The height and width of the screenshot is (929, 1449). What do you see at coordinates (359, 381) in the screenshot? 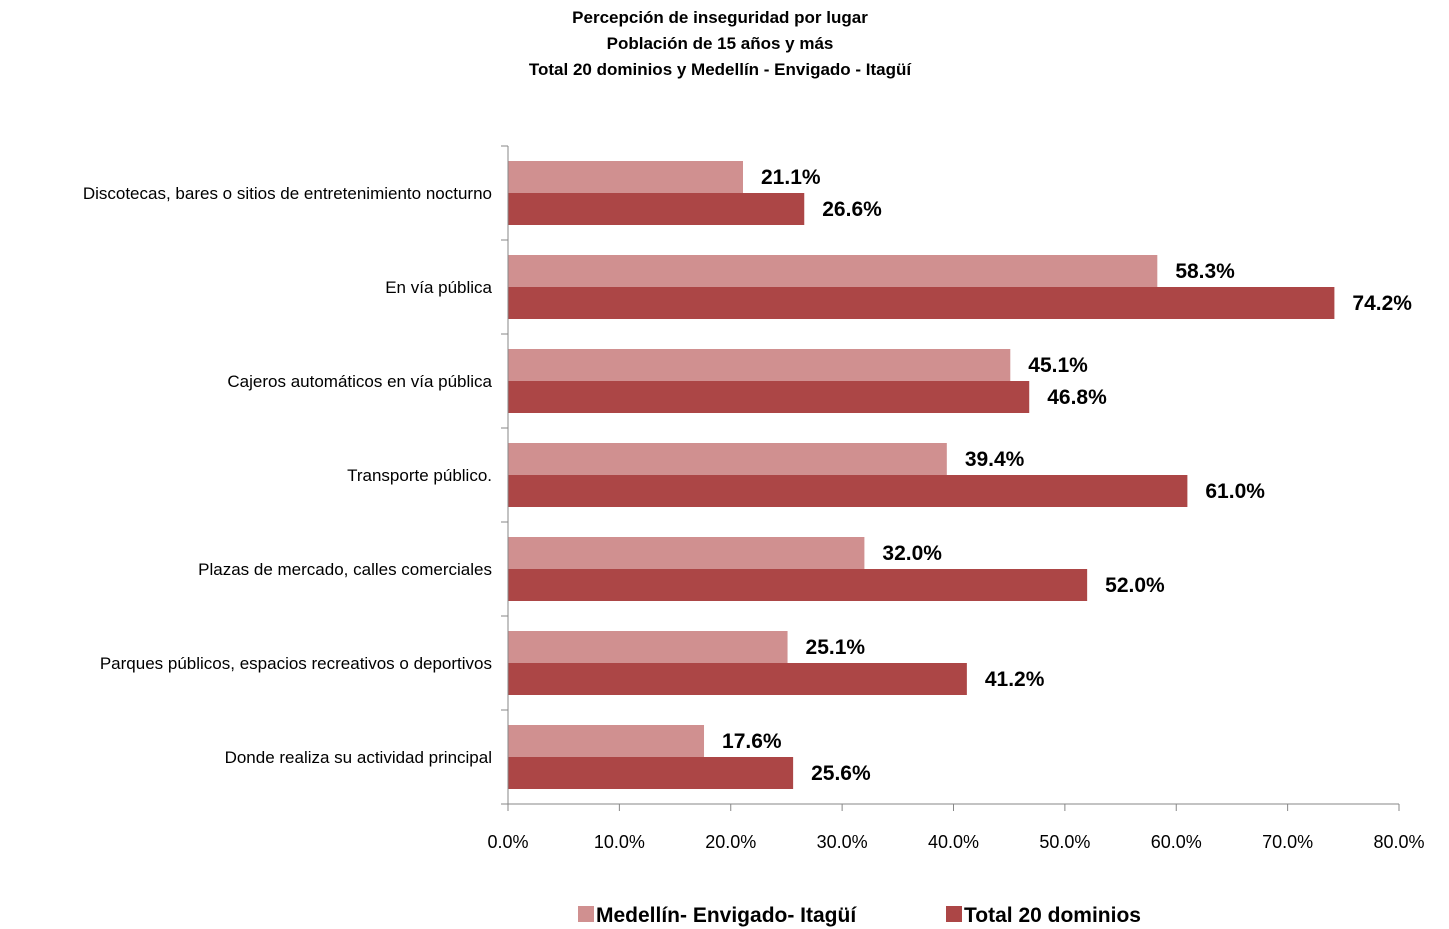
I see `category-label: Cajeros automáticos en vía pública` at bounding box center [359, 381].